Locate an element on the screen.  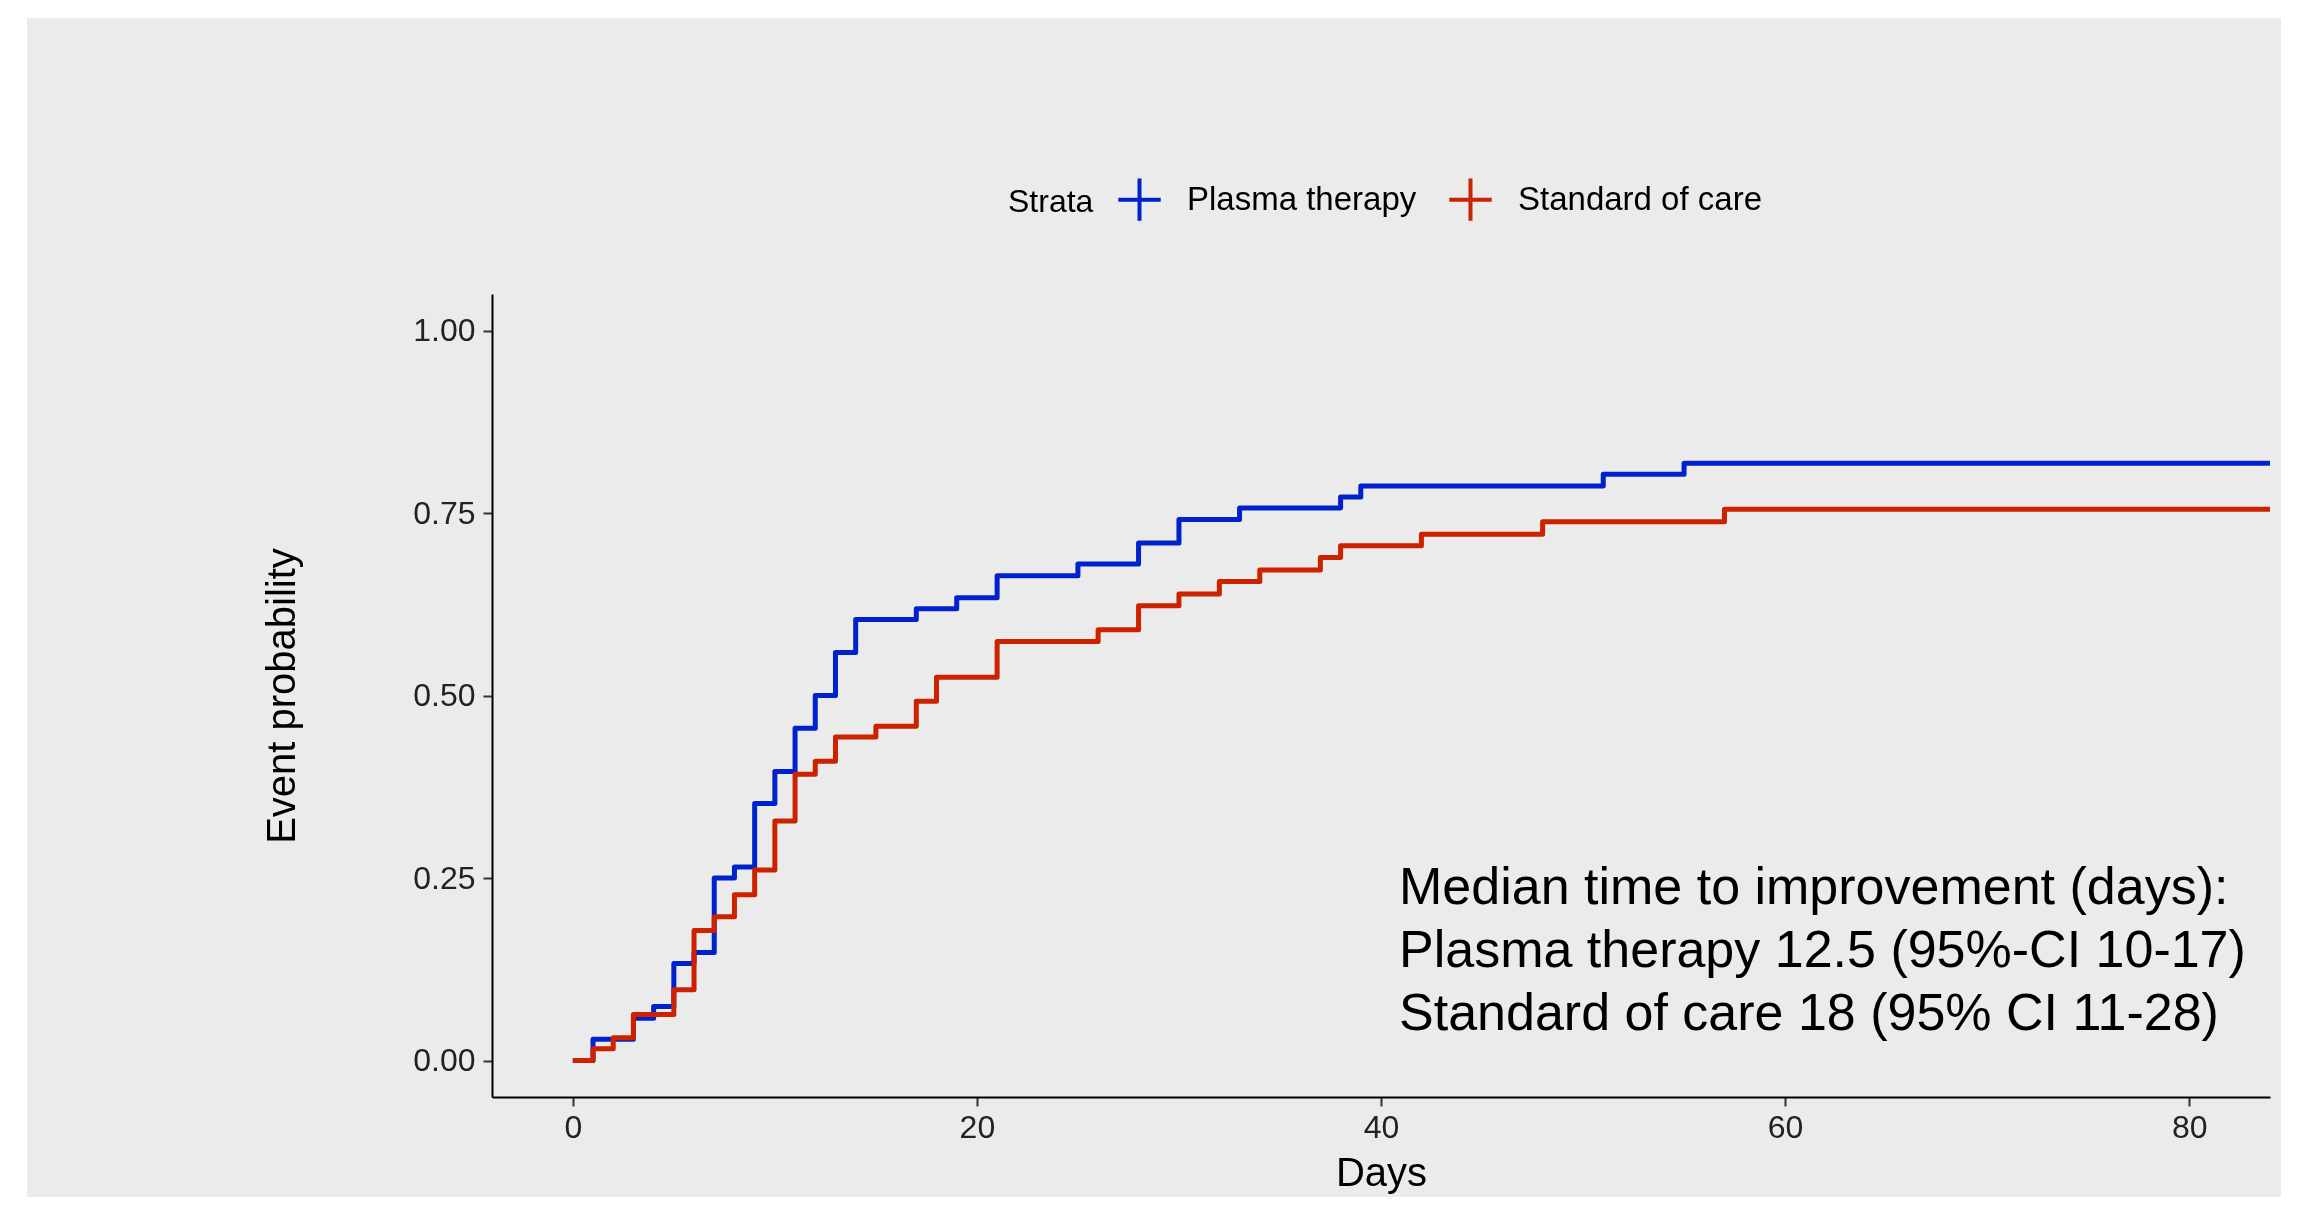
y-tick-label: 0.50 is located at coordinates (444, 695).